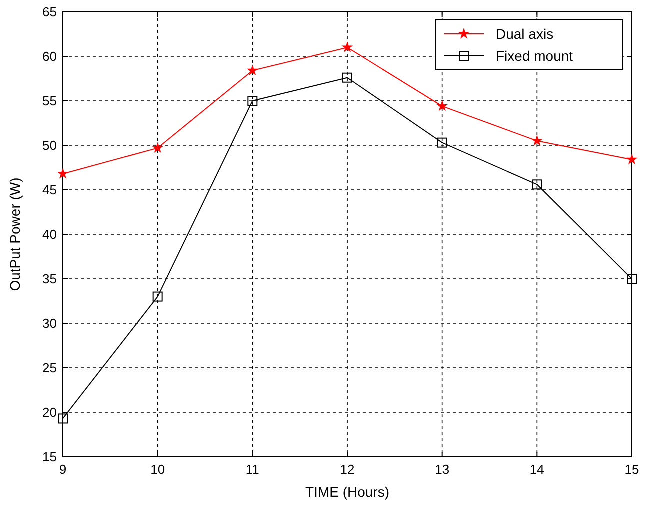 The height and width of the screenshot is (506, 650). What do you see at coordinates (49, 368) in the screenshot?
I see `y-tick-label: 25` at bounding box center [49, 368].